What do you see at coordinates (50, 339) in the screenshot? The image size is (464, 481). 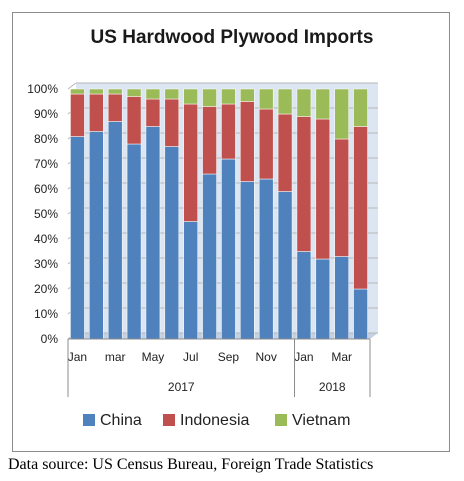 I see `y-tick-label: 0%` at bounding box center [50, 339].